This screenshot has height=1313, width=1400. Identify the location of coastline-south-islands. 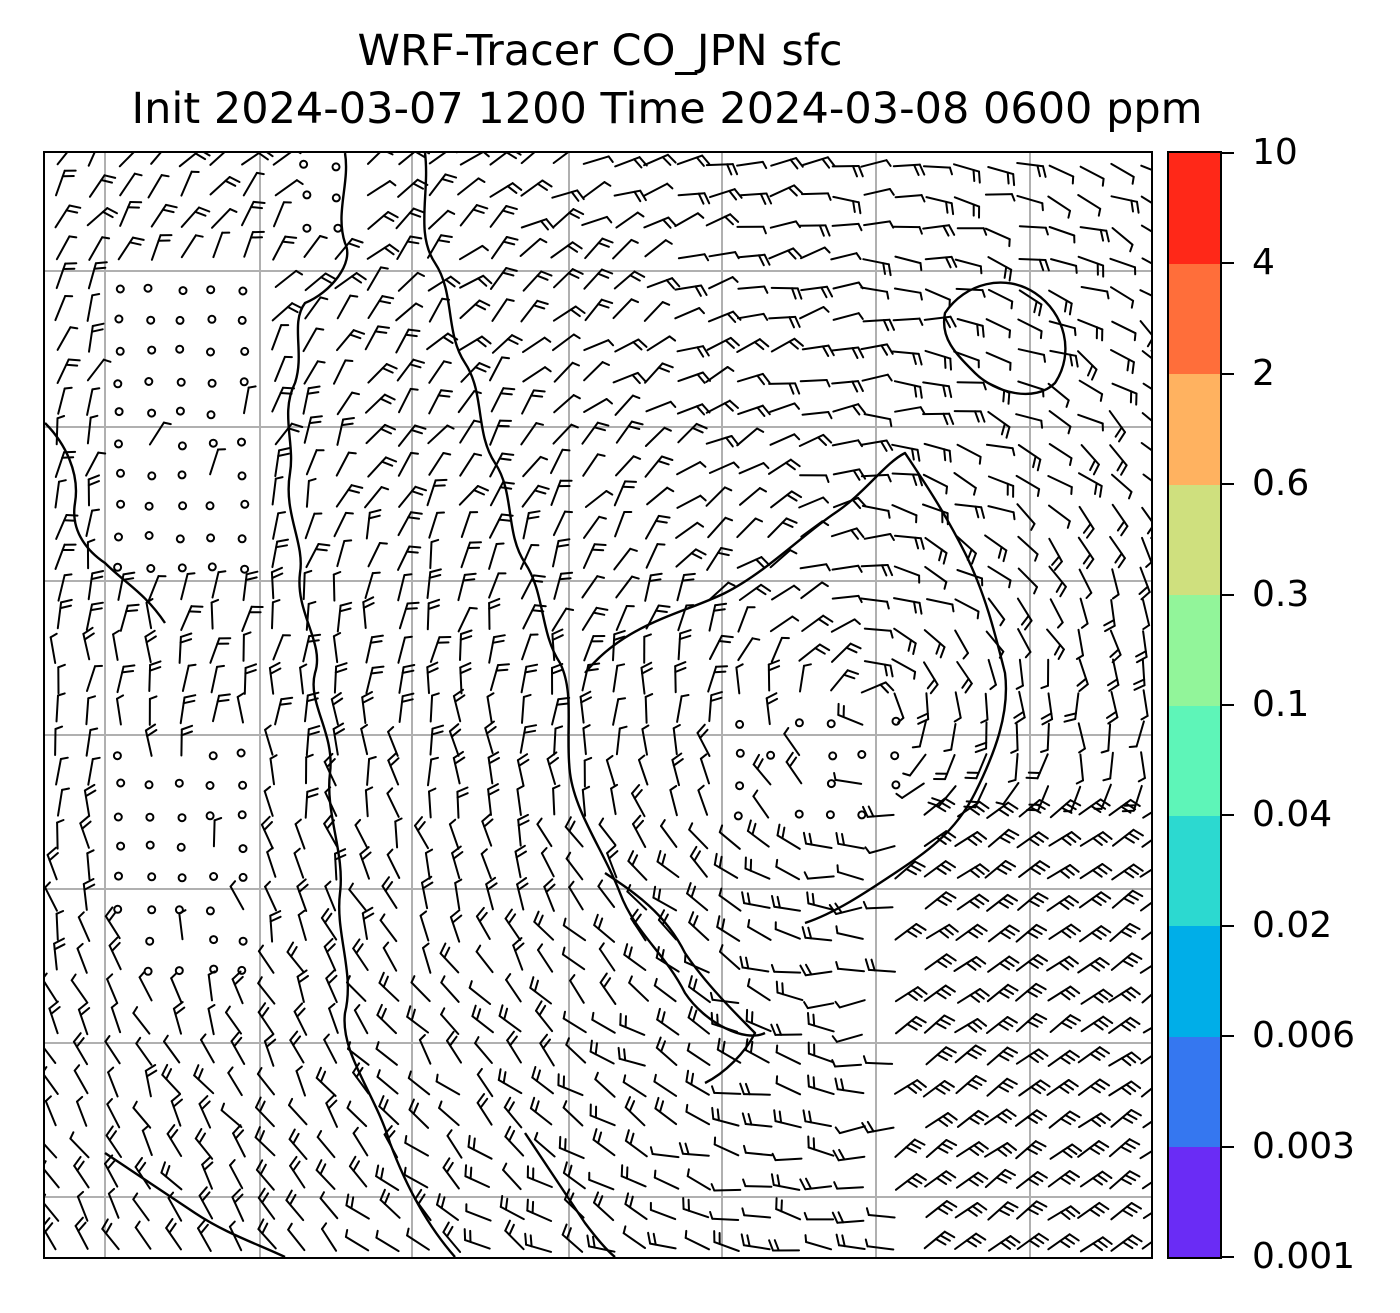
(195, 1204).